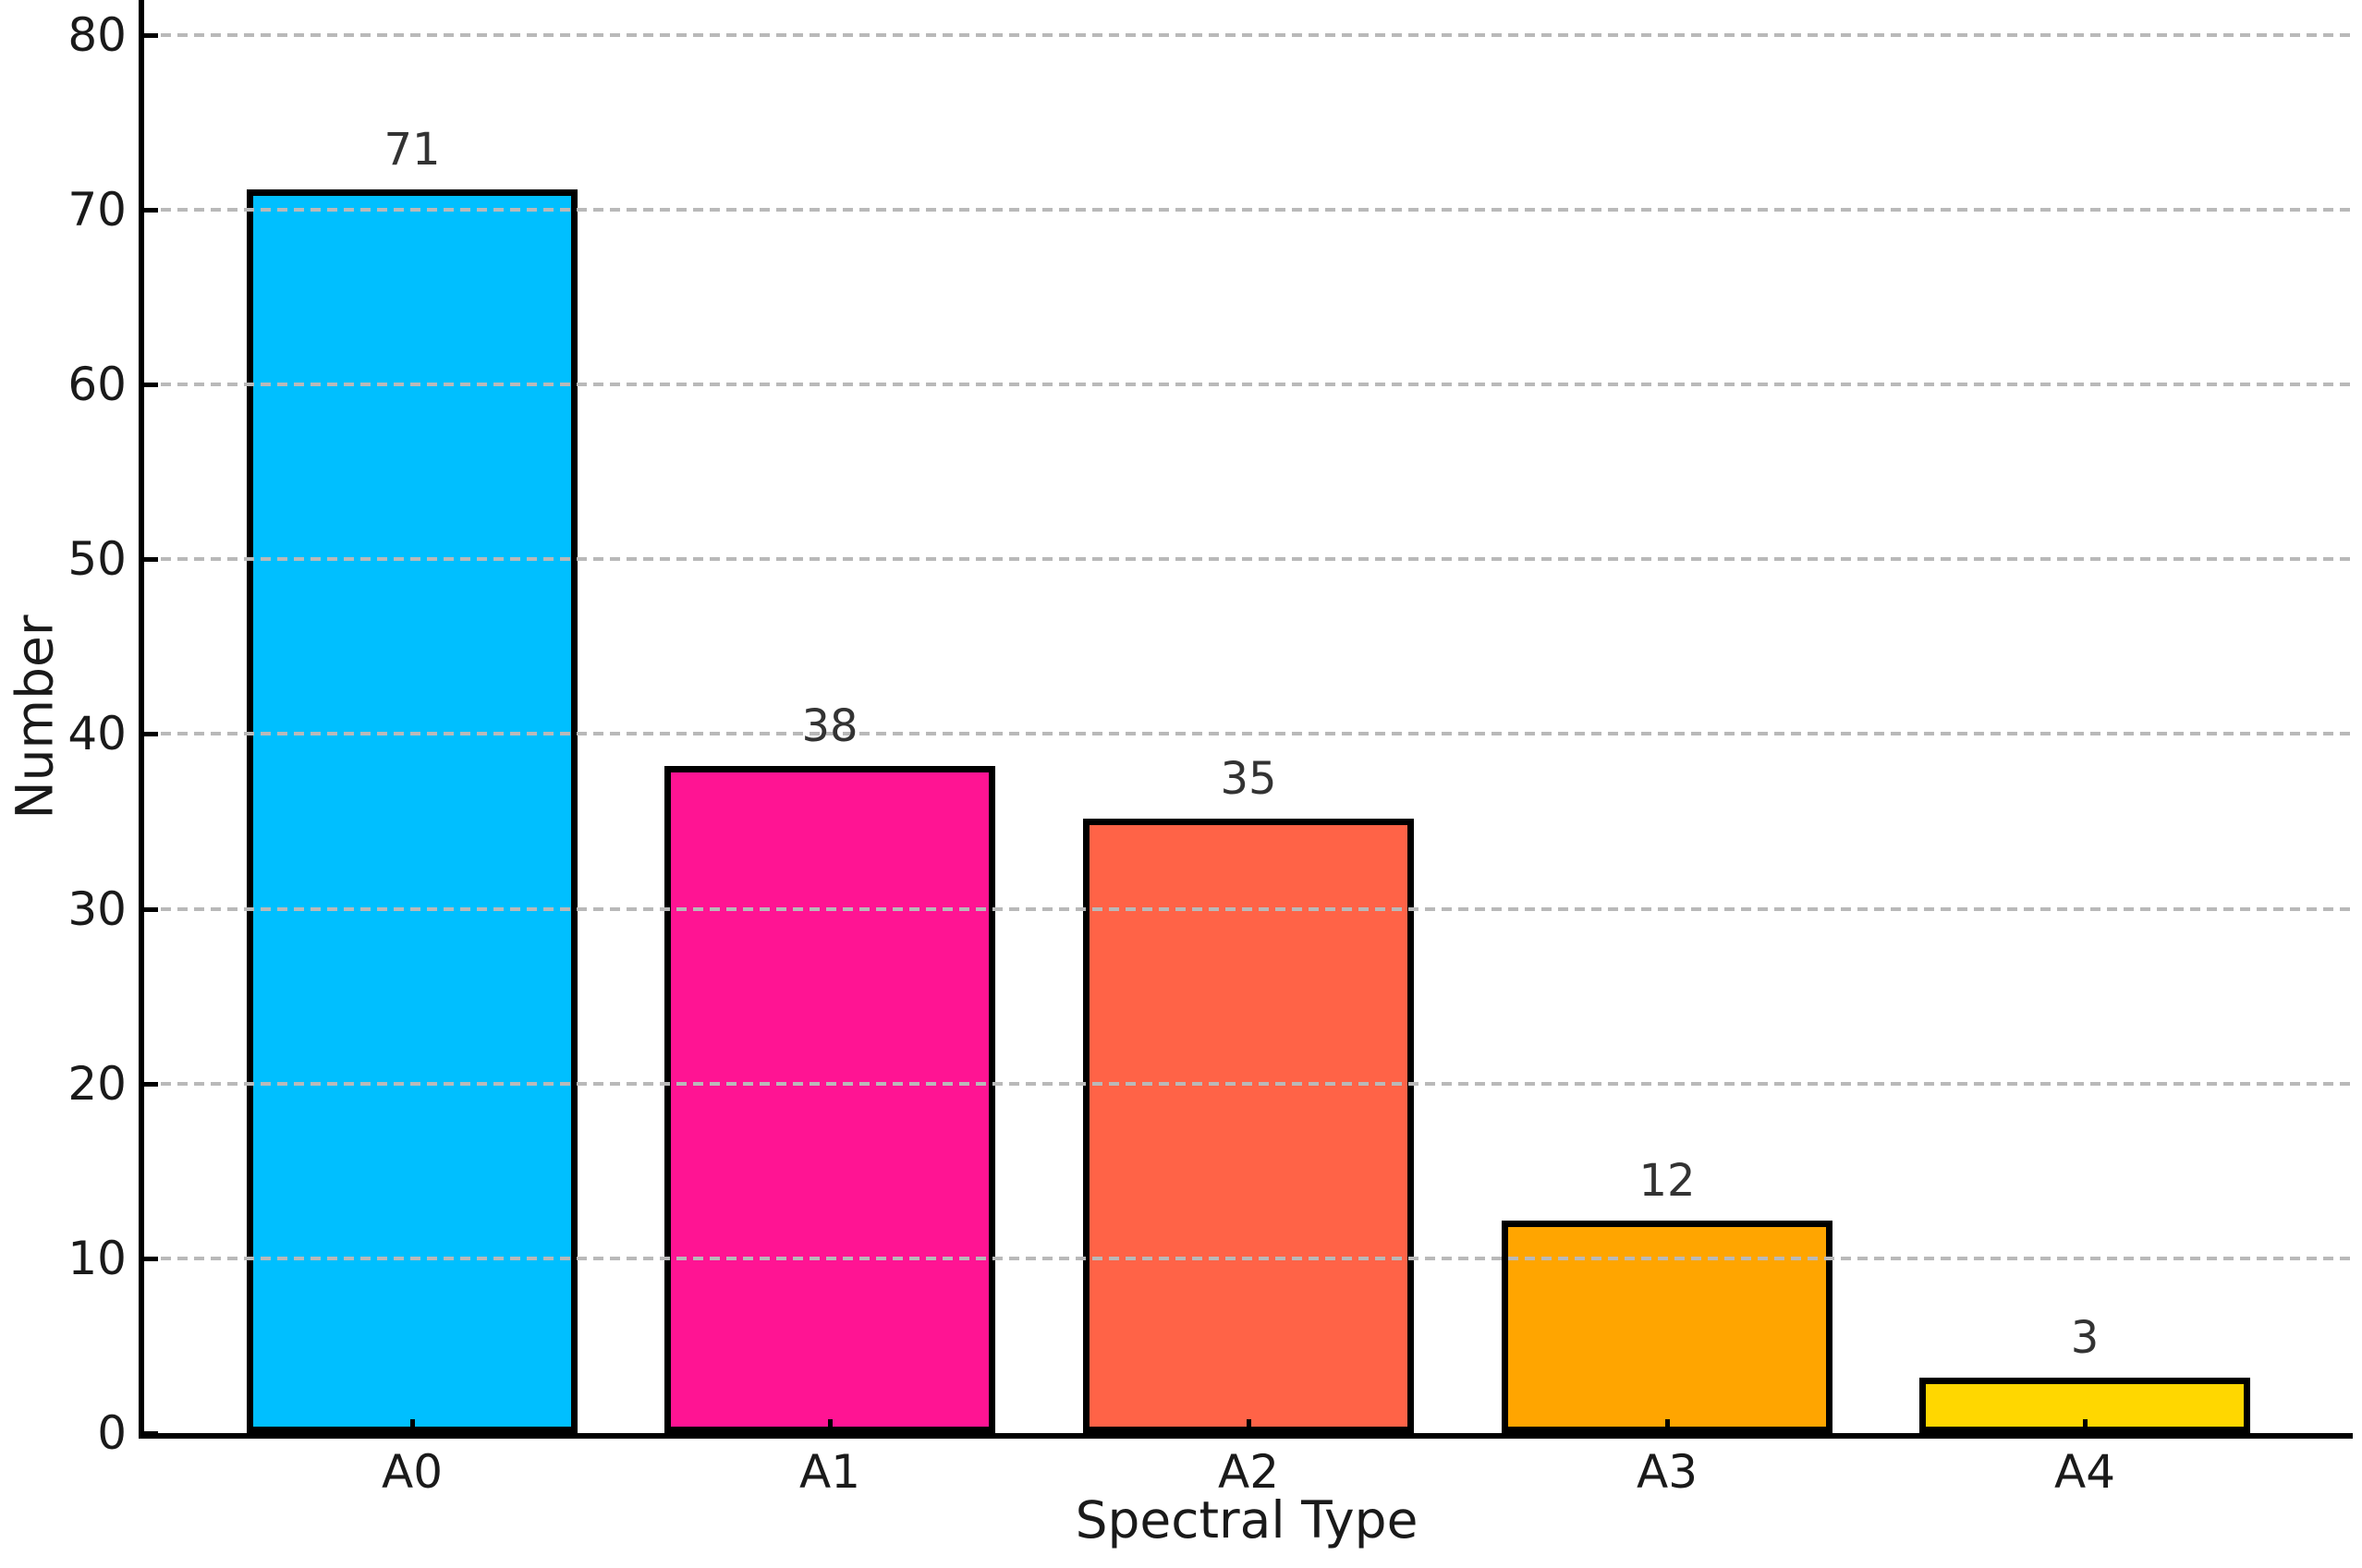 Image resolution: width=2362 pixels, height=1568 pixels. What do you see at coordinates (829, 1099) in the screenshot?
I see `bar-A1` at bounding box center [829, 1099].